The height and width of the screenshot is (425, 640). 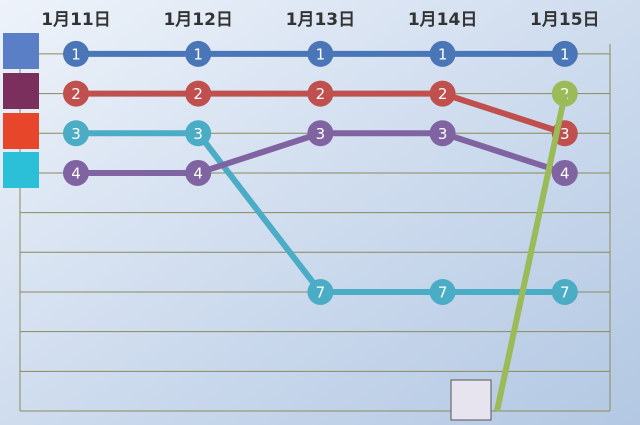 I want to click on x-tick-label: 1月15日, so click(x=565, y=20).